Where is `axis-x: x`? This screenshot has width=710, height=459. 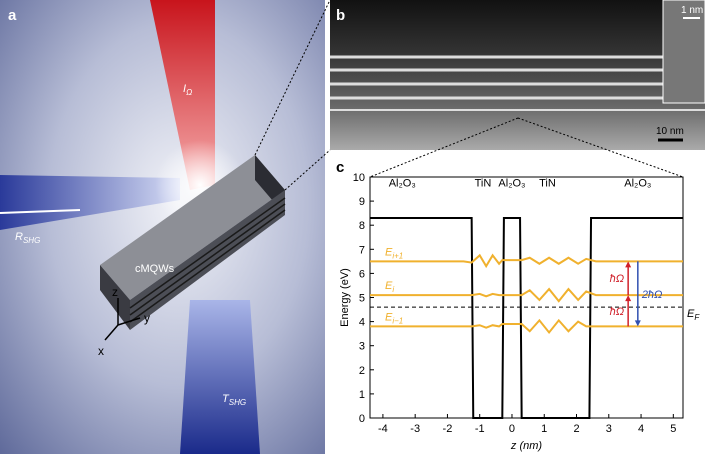 axis-x: x is located at coordinates (101, 351).